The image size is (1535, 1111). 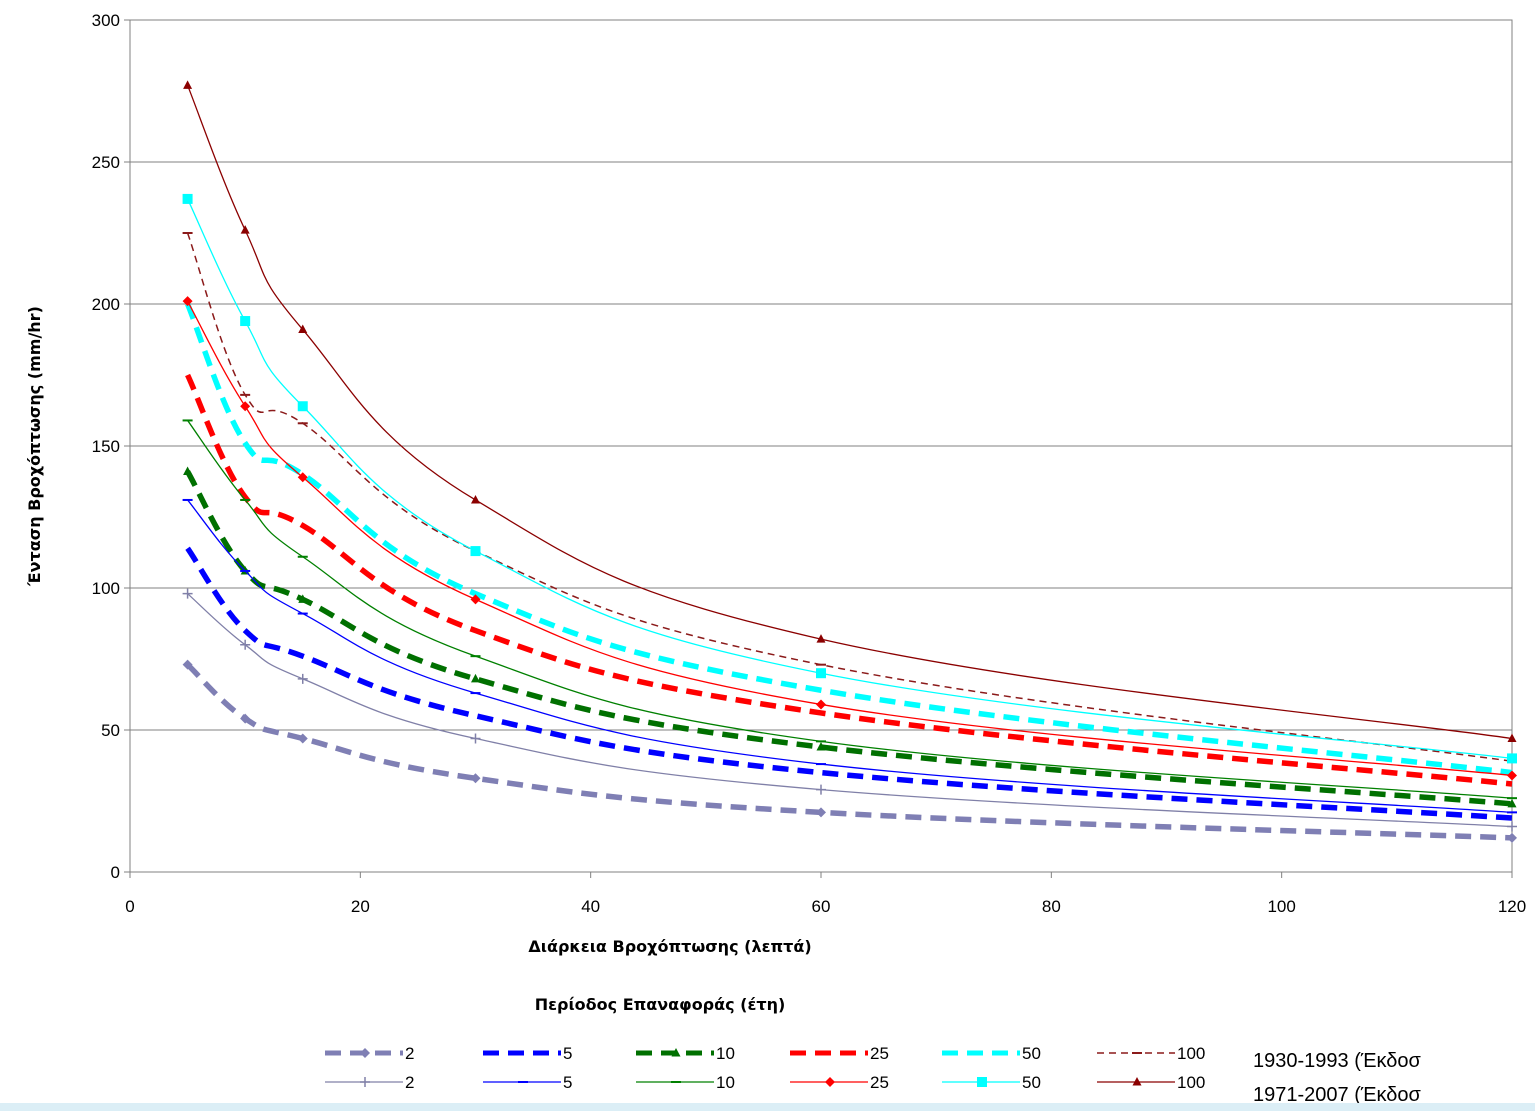 I want to click on note-period-1971-2007: 1971-2007 (Έκδοσ, so click(x=1337, y=1095).